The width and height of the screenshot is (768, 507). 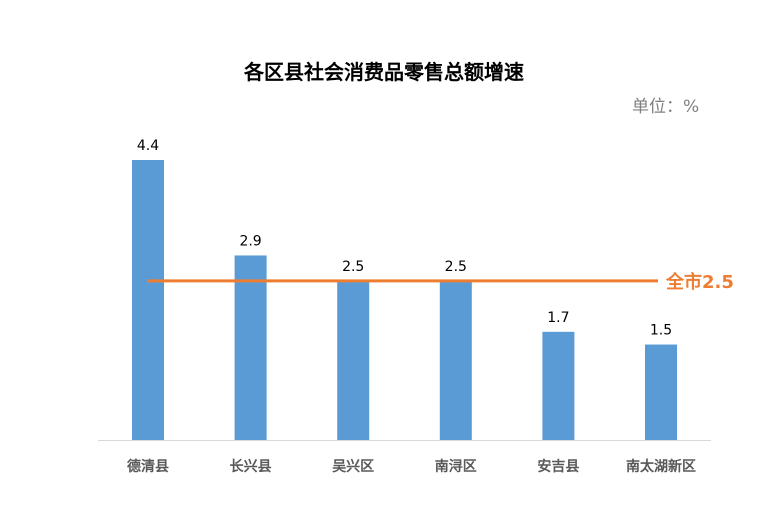 What do you see at coordinates (148, 466) in the screenshot?
I see `category-label: 德清县` at bounding box center [148, 466].